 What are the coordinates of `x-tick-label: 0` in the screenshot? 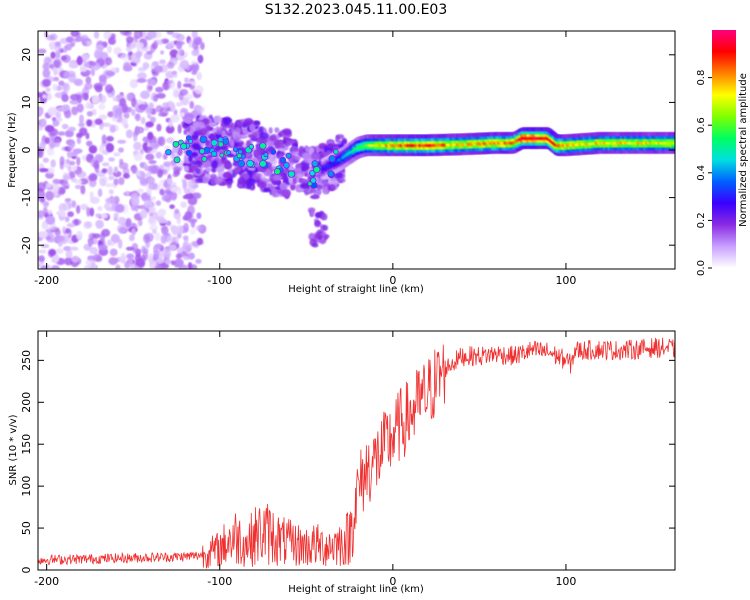 It's located at (392, 581).